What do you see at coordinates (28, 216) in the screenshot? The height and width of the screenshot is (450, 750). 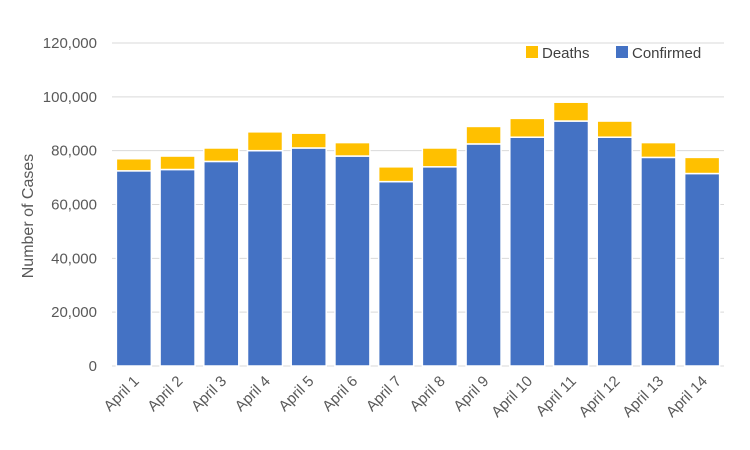 I see `y-axis-title: Number of Cases` at bounding box center [28, 216].